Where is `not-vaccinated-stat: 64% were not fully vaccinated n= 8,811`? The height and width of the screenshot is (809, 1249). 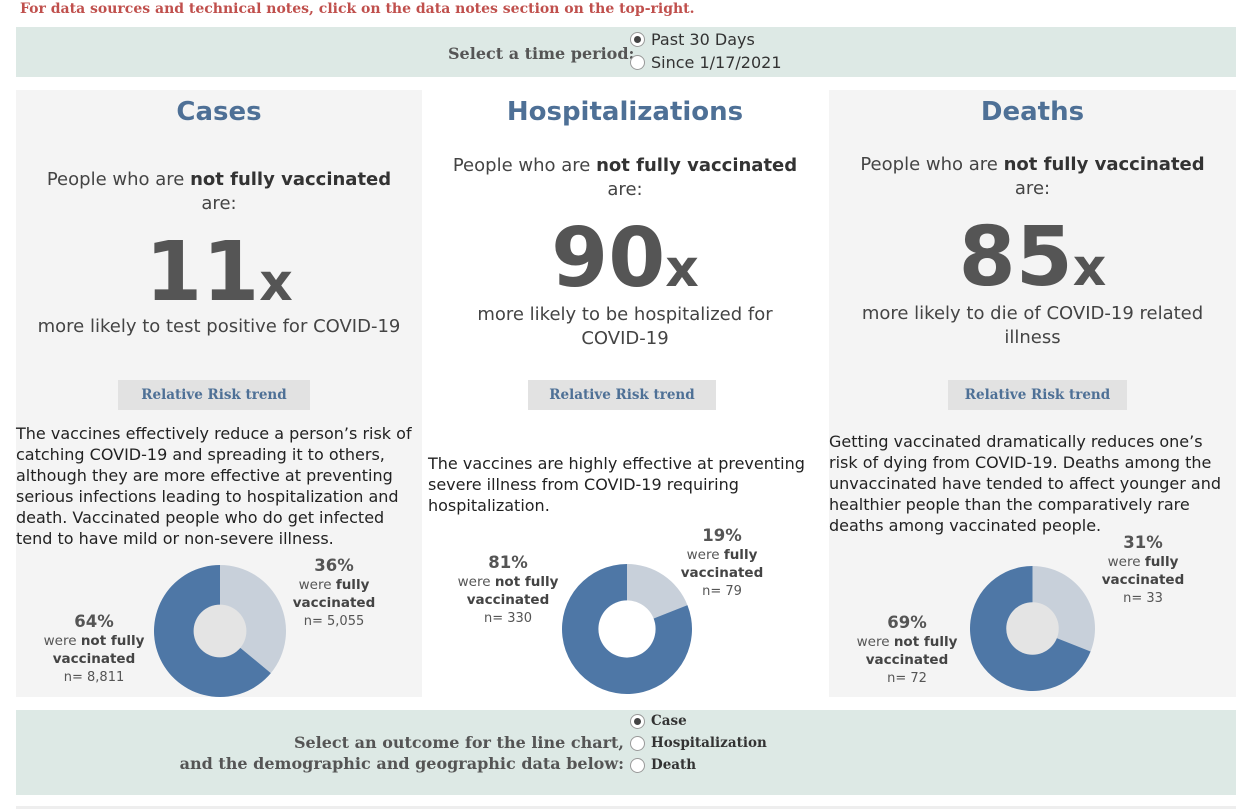 not-vaccinated-stat: 64% were not fully vaccinated n= 8,811 is located at coordinates (94, 648).